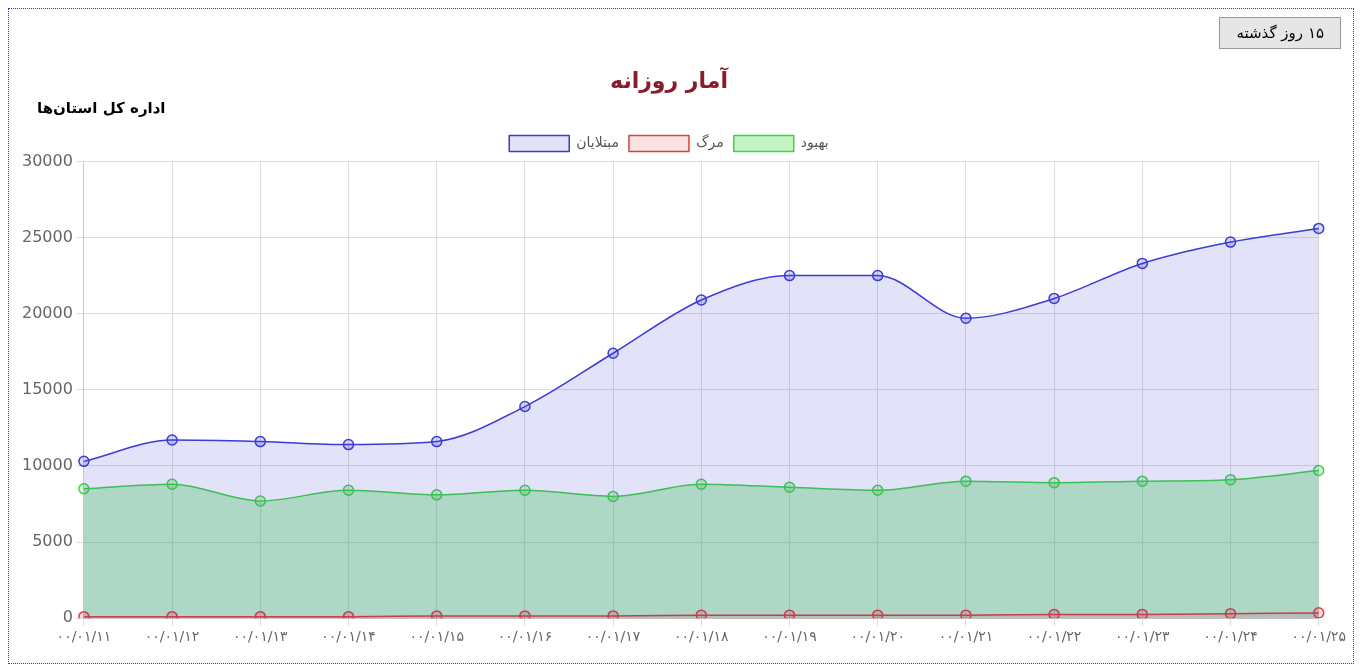 The height and width of the screenshot is (670, 1360). Describe the element at coordinates (47, 312) in the screenshot. I see `y-tick-label: 20000` at that location.